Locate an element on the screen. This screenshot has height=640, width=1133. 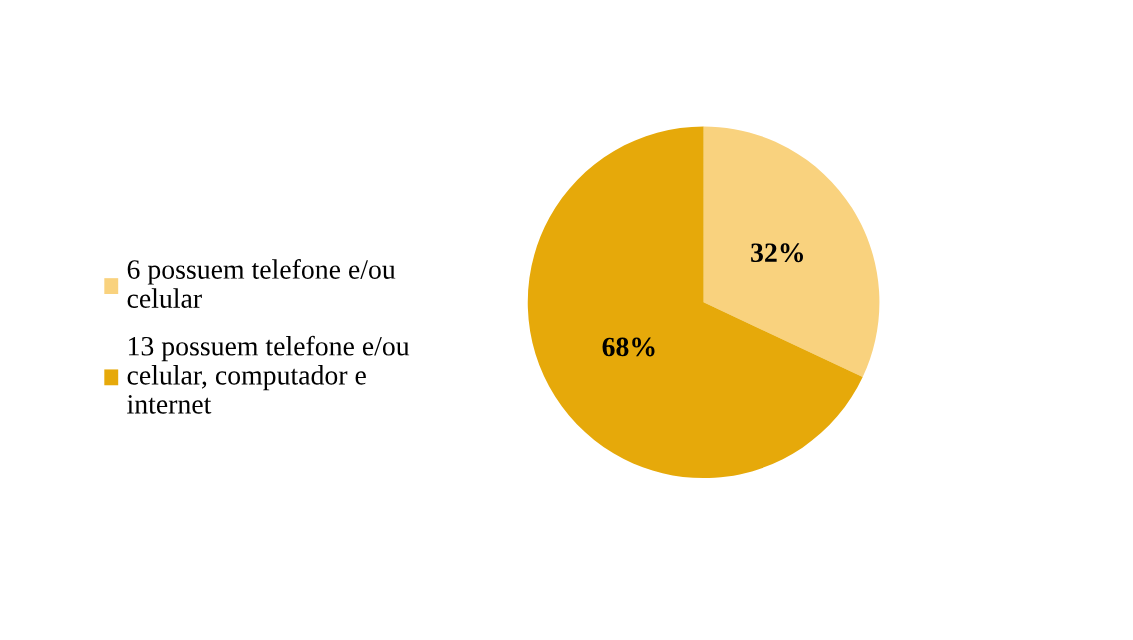
legend-label: 6 possuem telefone e/ou celular is located at coordinates (261, 283).